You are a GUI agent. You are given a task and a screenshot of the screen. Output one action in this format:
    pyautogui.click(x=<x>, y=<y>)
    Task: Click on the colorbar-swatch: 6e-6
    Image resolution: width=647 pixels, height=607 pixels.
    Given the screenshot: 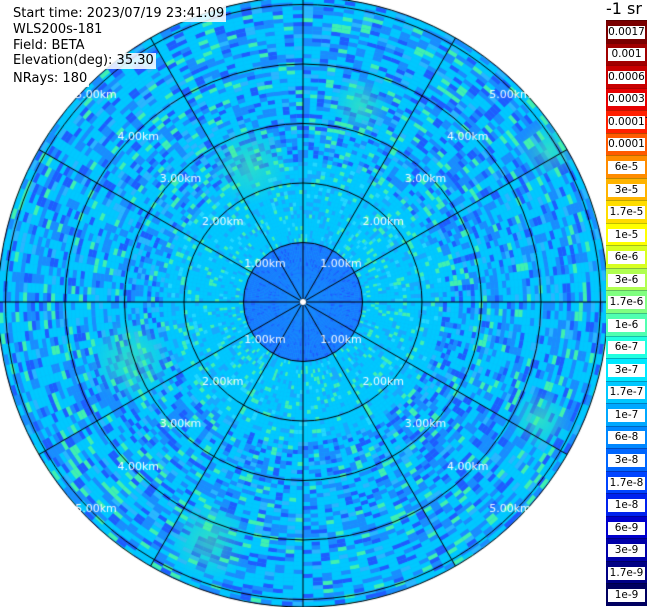 What is the action you would take?
    pyautogui.click(x=626, y=256)
    